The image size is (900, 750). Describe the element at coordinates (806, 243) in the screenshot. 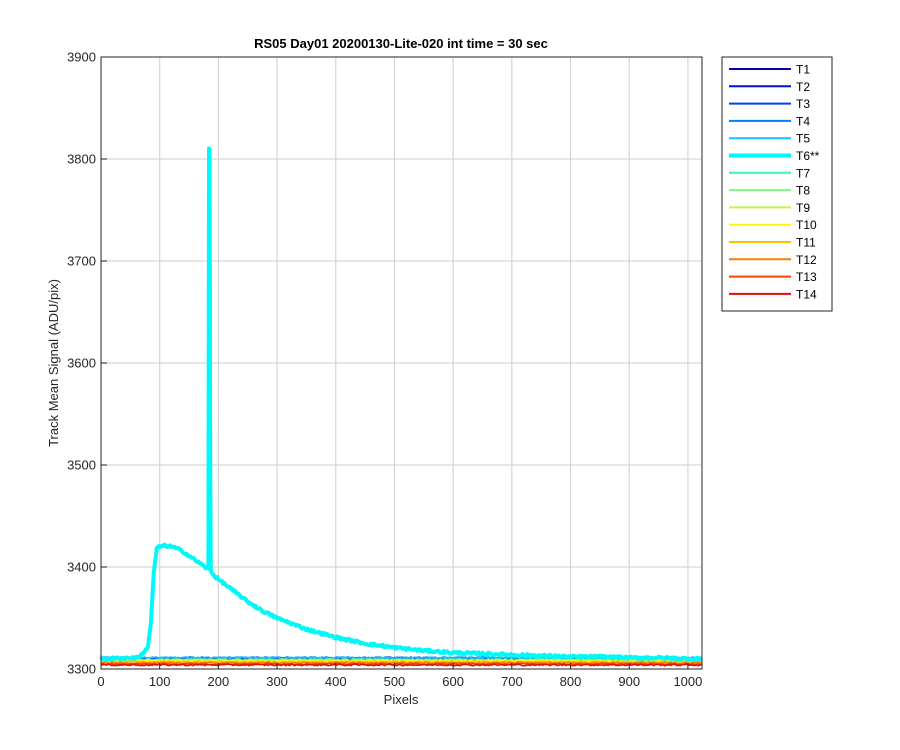

I see `legend-label-t11: T11` at that location.